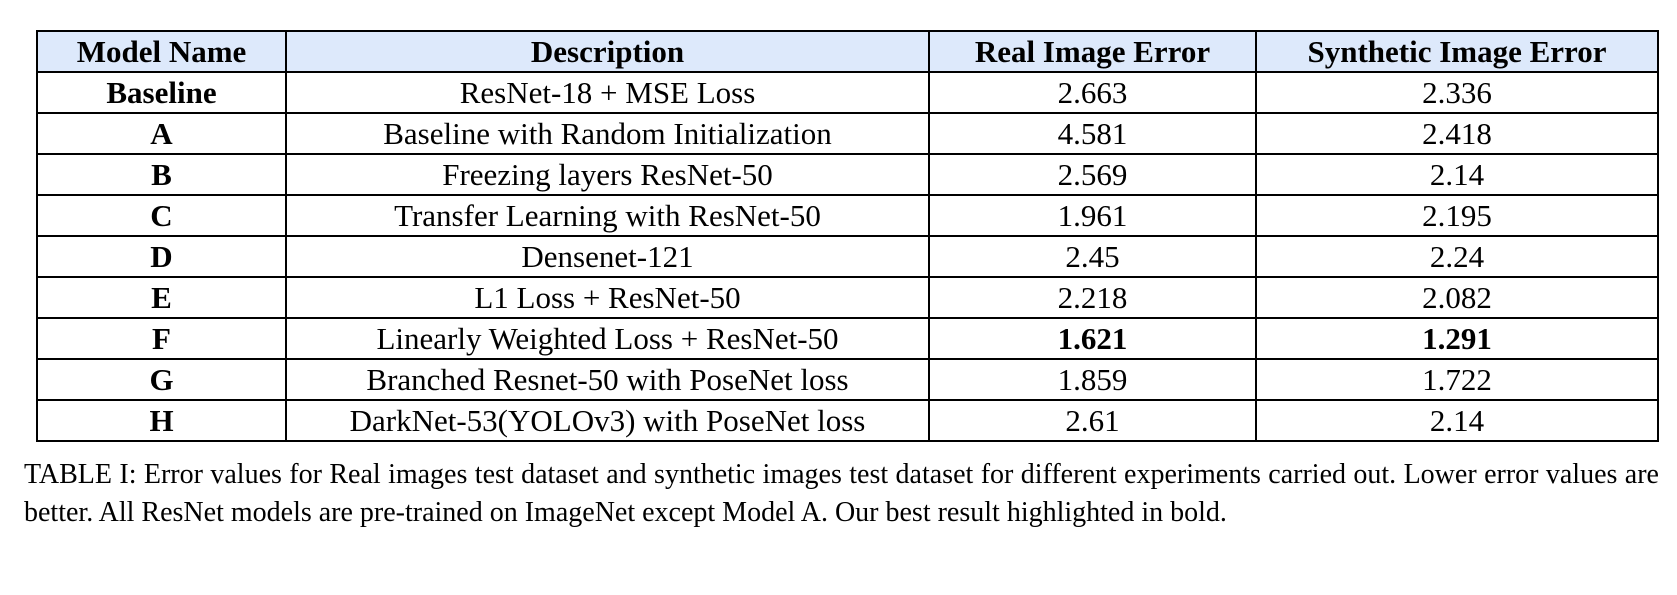 The height and width of the screenshot is (595, 1677). Describe the element at coordinates (607, 420) in the screenshot. I see `cell-description: DarkNet-53(YOLOv3) with PoseNet loss` at that location.